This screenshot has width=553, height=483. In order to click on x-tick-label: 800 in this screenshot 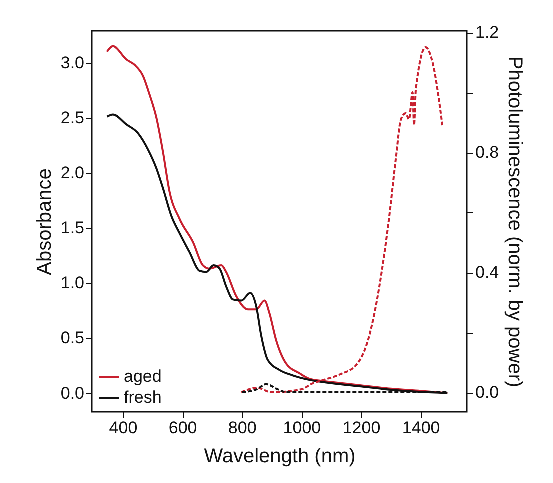, I will do `click(242, 428)`.